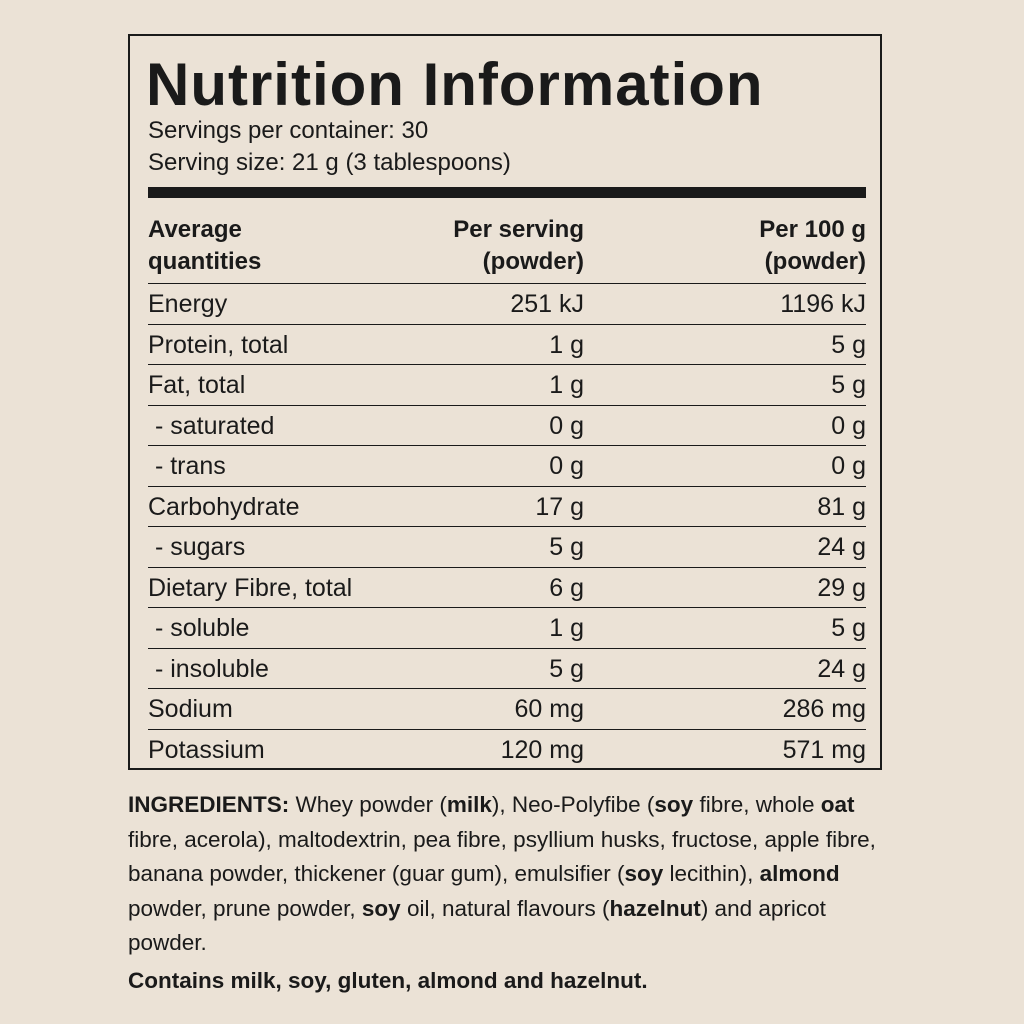 This screenshot has width=1024, height=1024. What do you see at coordinates (197, 385) in the screenshot?
I see `nutrient-name: Fat, total` at bounding box center [197, 385].